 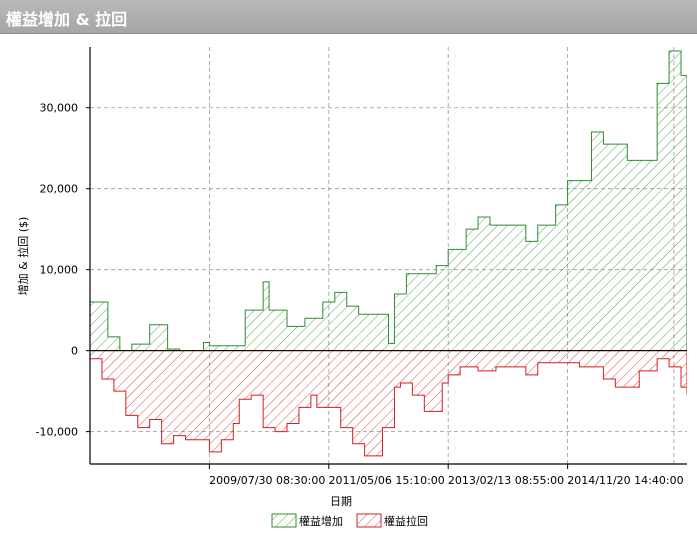 I want to click on y-axis-label: 增加 & 拉回 ($), so click(x=23, y=256).